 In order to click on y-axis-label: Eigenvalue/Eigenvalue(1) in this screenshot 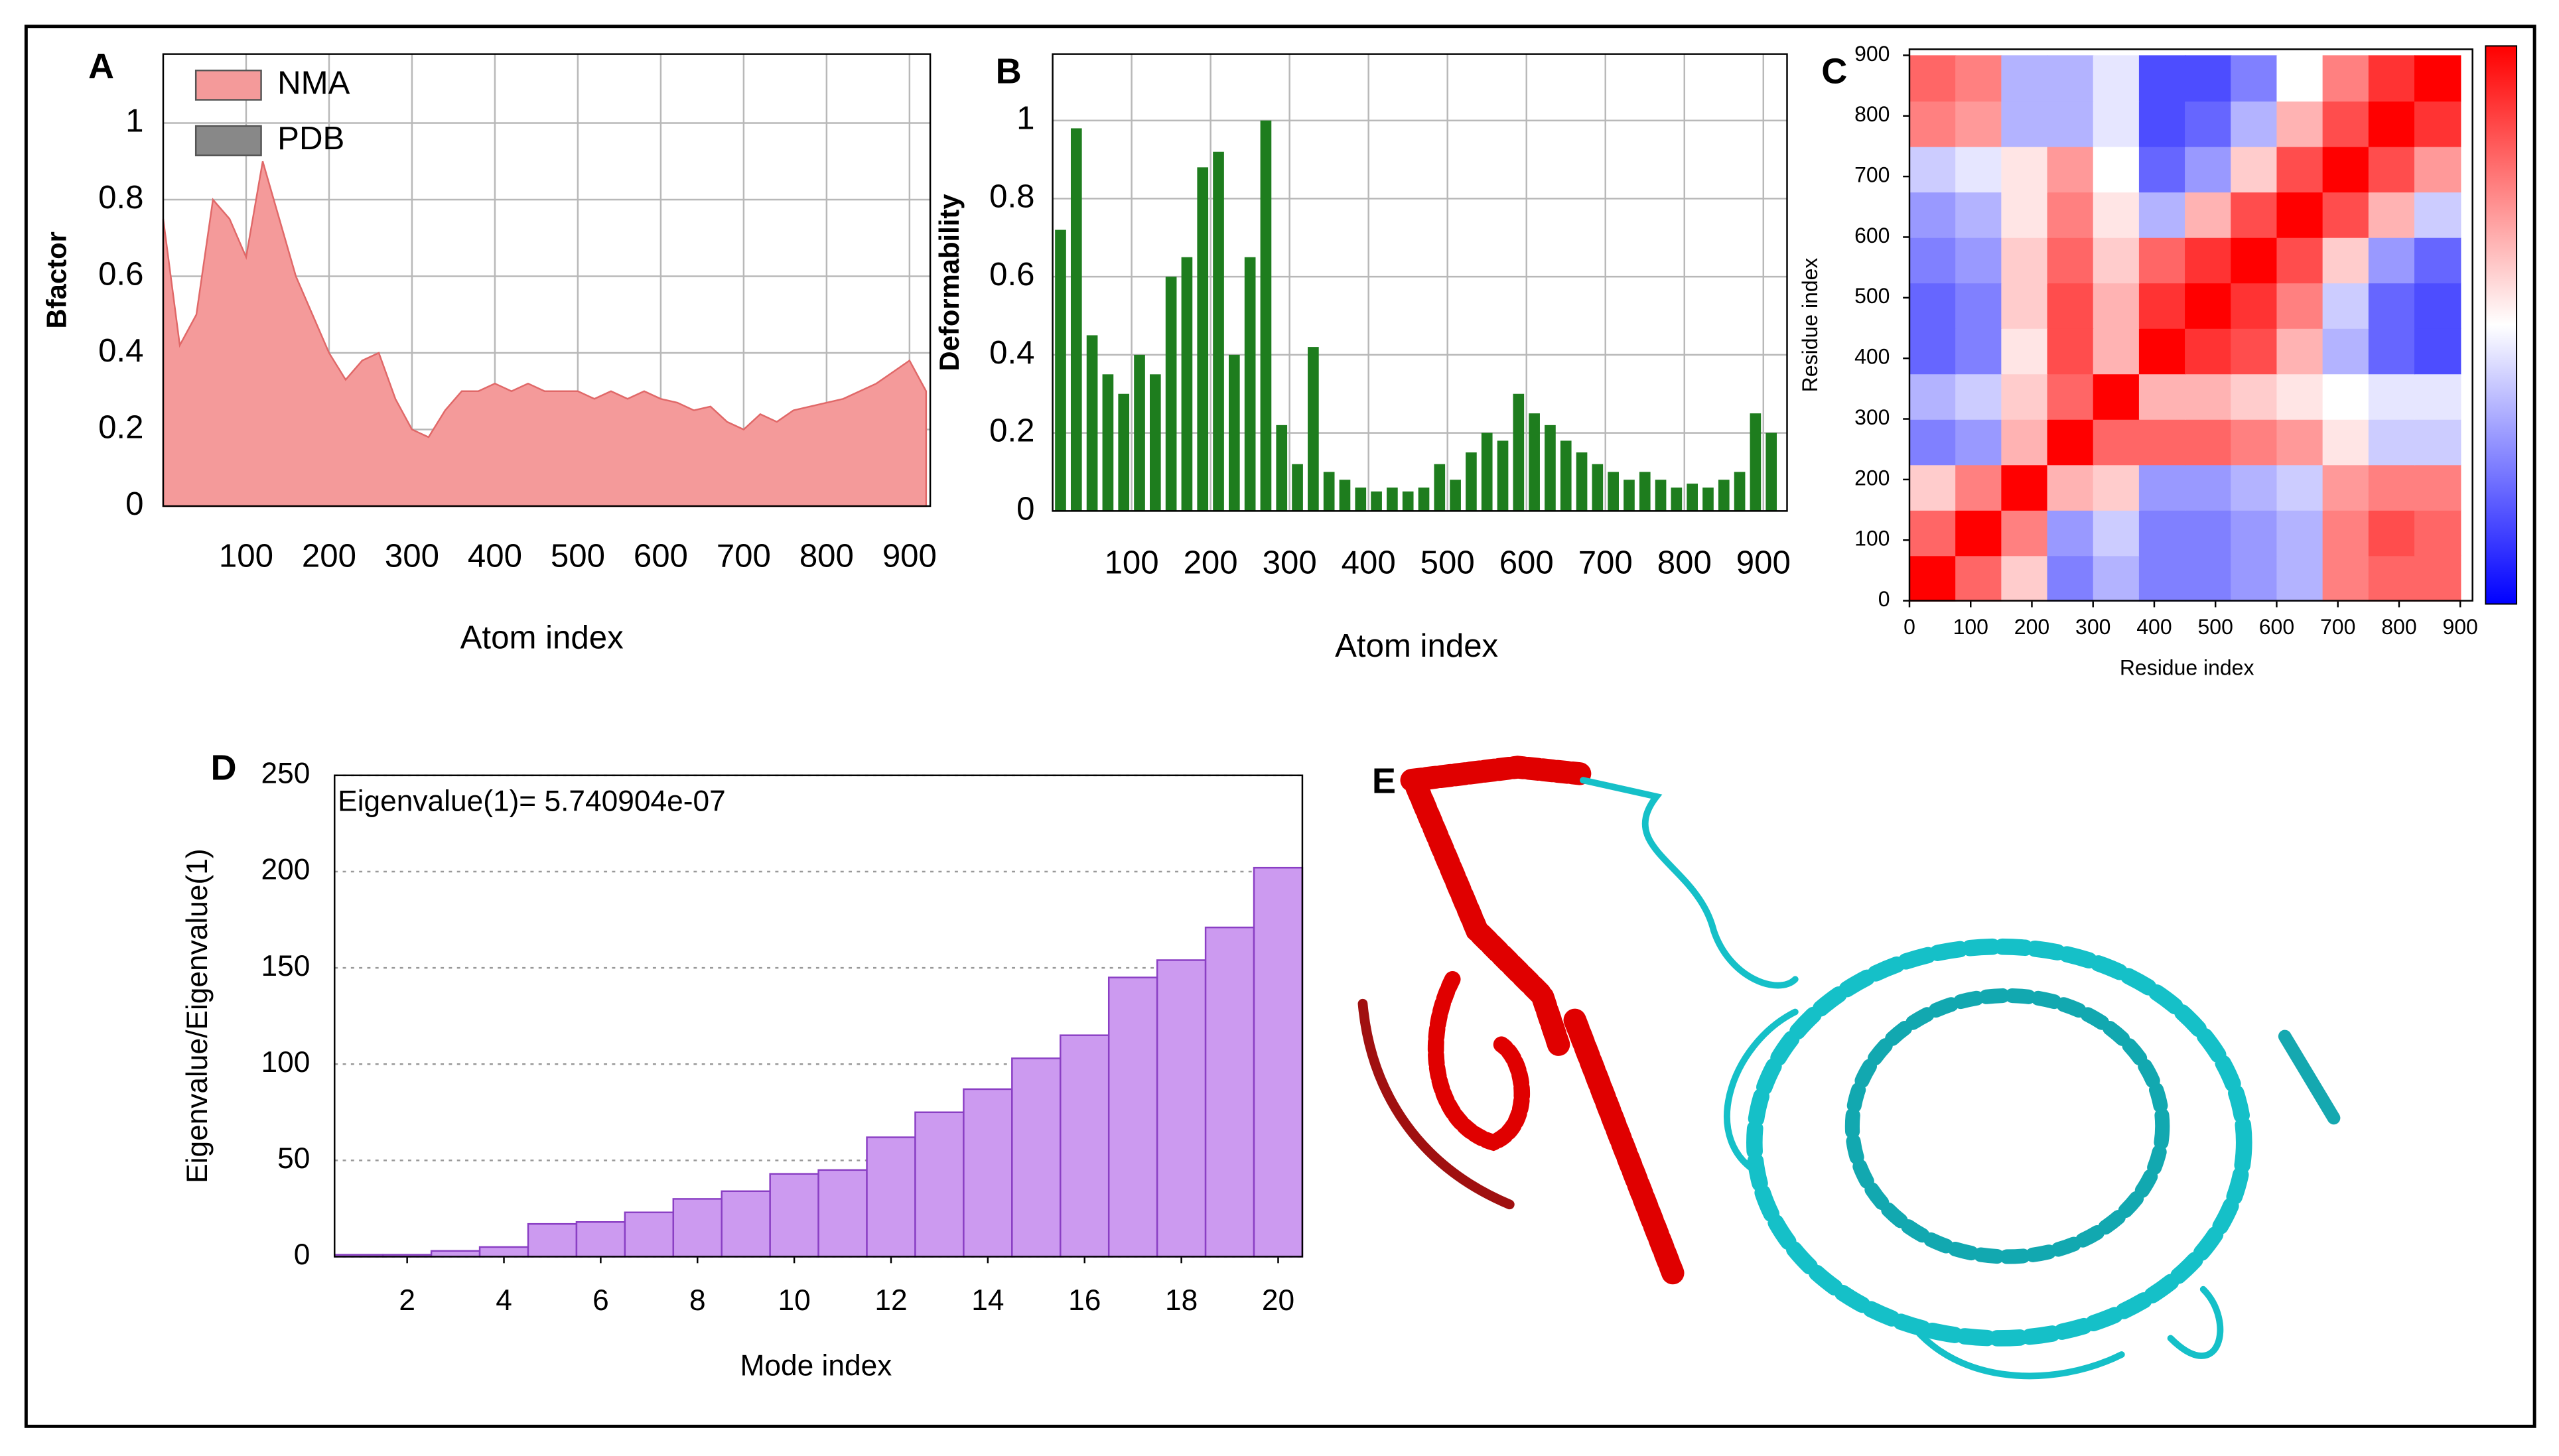, I will do `click(197, 1015)`.